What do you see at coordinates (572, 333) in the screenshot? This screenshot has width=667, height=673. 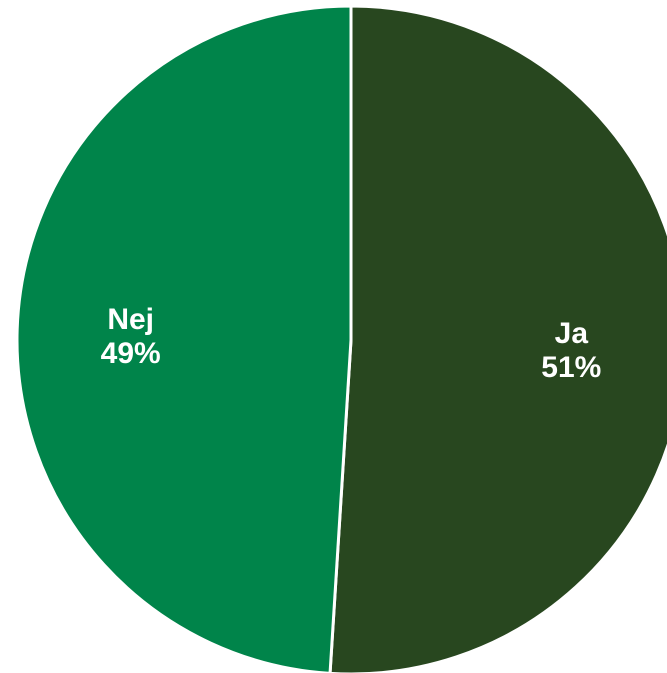 I see `slice-category-label: Ja` at bounding box center [572, 333].